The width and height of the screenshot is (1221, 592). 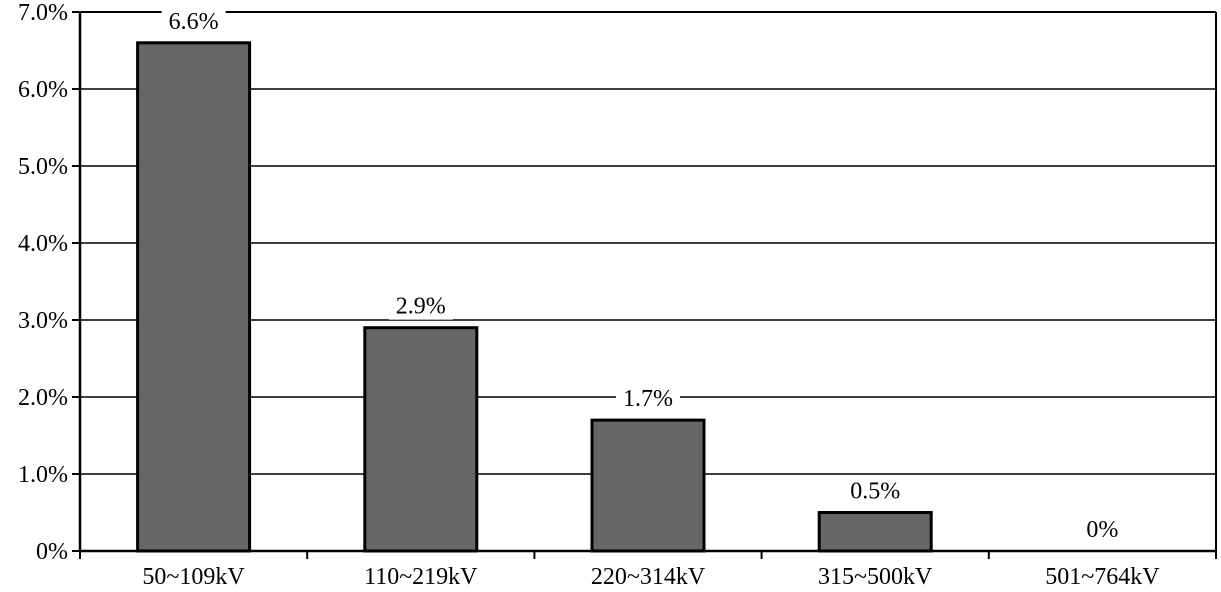 I want to click on x-tick-label: 501~764kV, so click(x=1102, y=577).